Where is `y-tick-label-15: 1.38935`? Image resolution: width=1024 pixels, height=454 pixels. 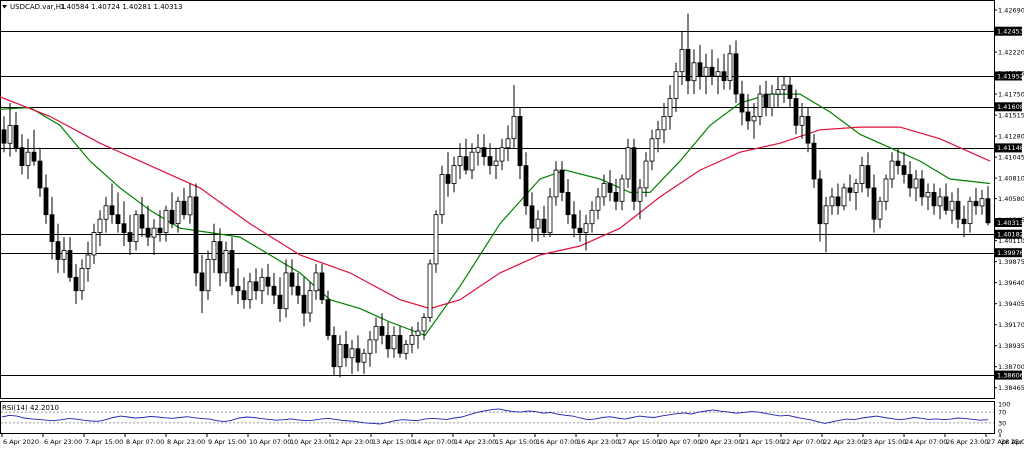
y-tick-label-15: 1.38935 is located at coordinates (1011, 346).